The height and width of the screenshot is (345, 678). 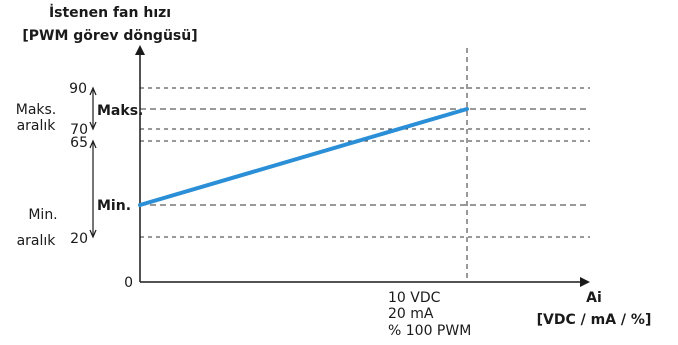 What do you see at coordinates (109, 36) in the screenshot?
I see `y-axis-title-line2: [PWM görev döngüsü]` at bounding box center [109, 36].